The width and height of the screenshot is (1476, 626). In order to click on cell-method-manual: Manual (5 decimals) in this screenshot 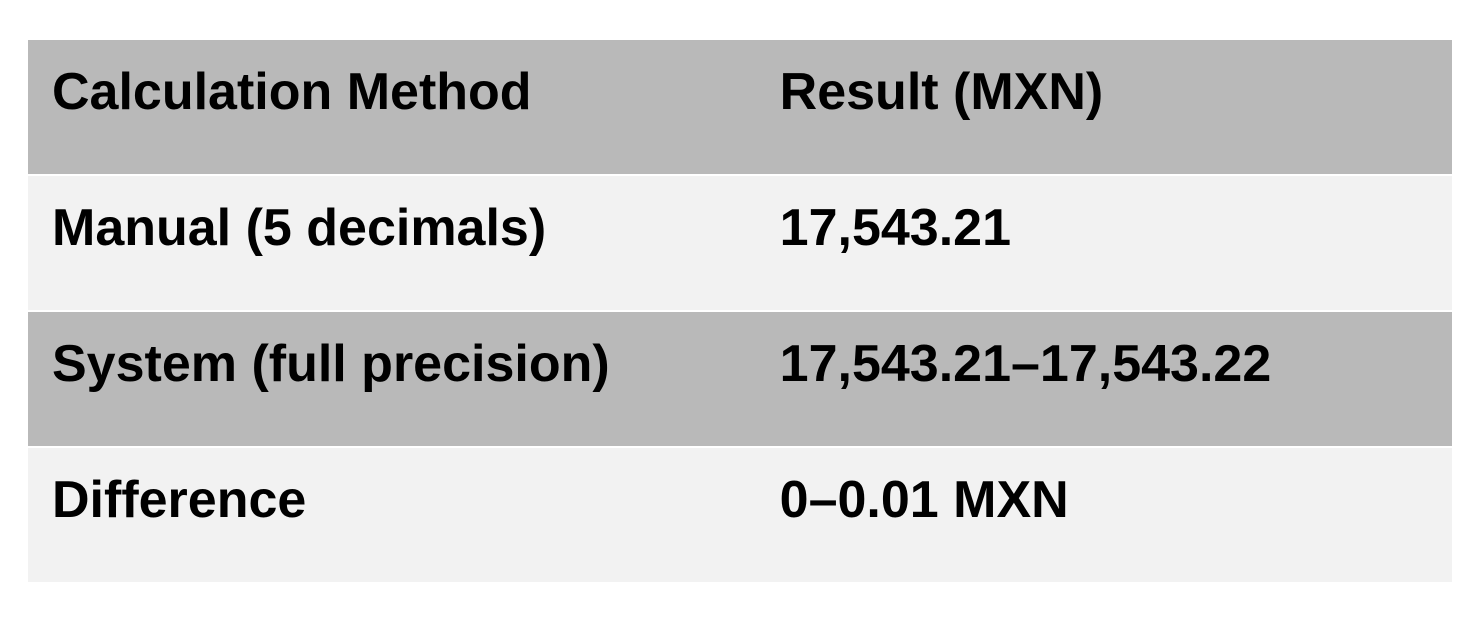, I will do `click(392, 242)`.